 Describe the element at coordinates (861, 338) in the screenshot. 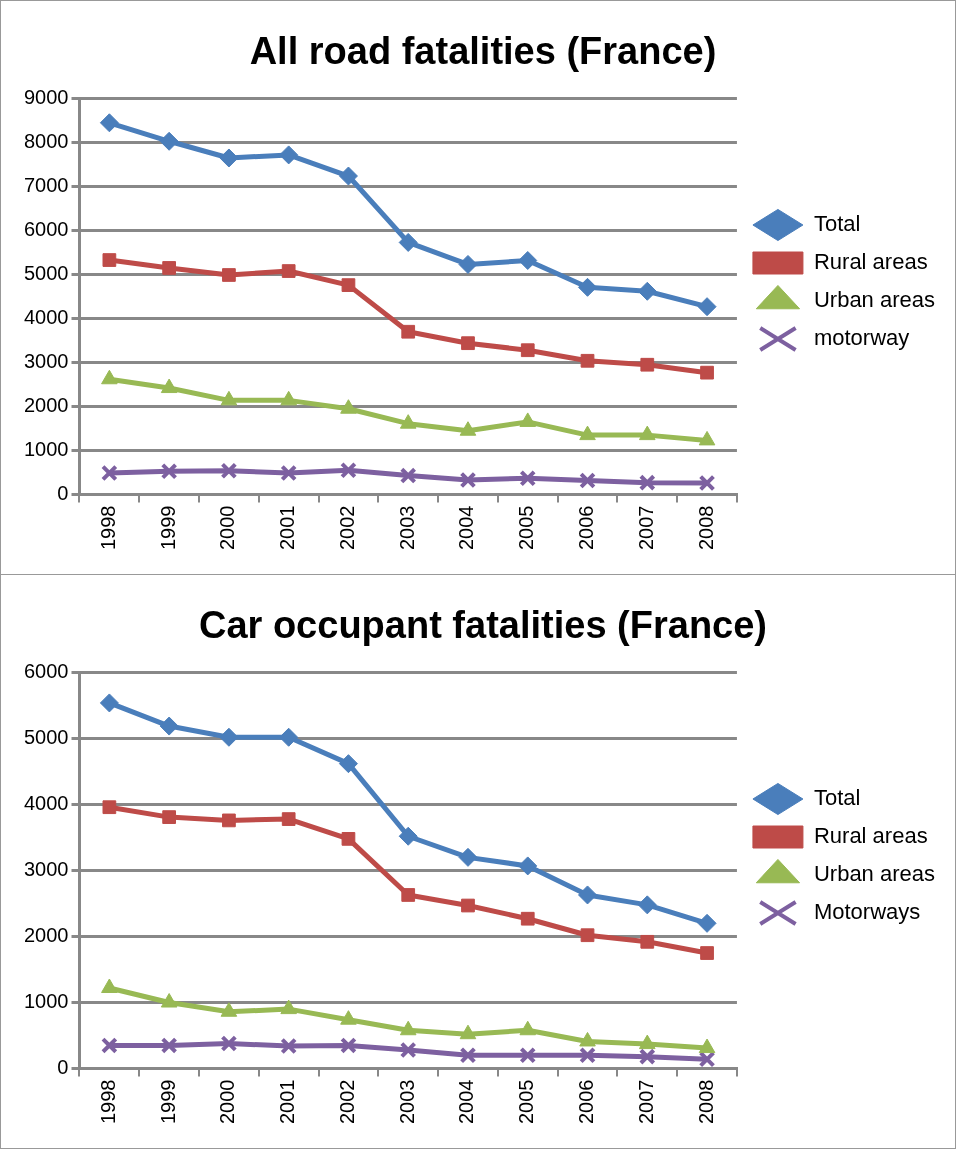

I see `legend-label: motorway` at that location.